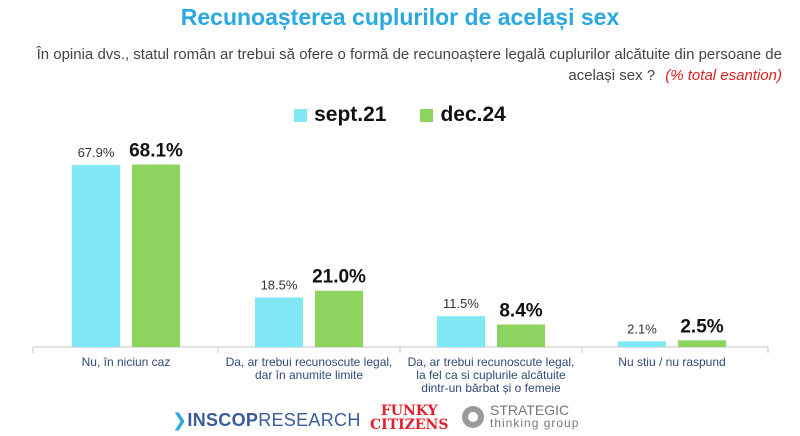  What do you see at coordinates (223, 420) in the screenshot?
I see `inscop-logo-bold: INSCOP` at bounding box center [223, 420].